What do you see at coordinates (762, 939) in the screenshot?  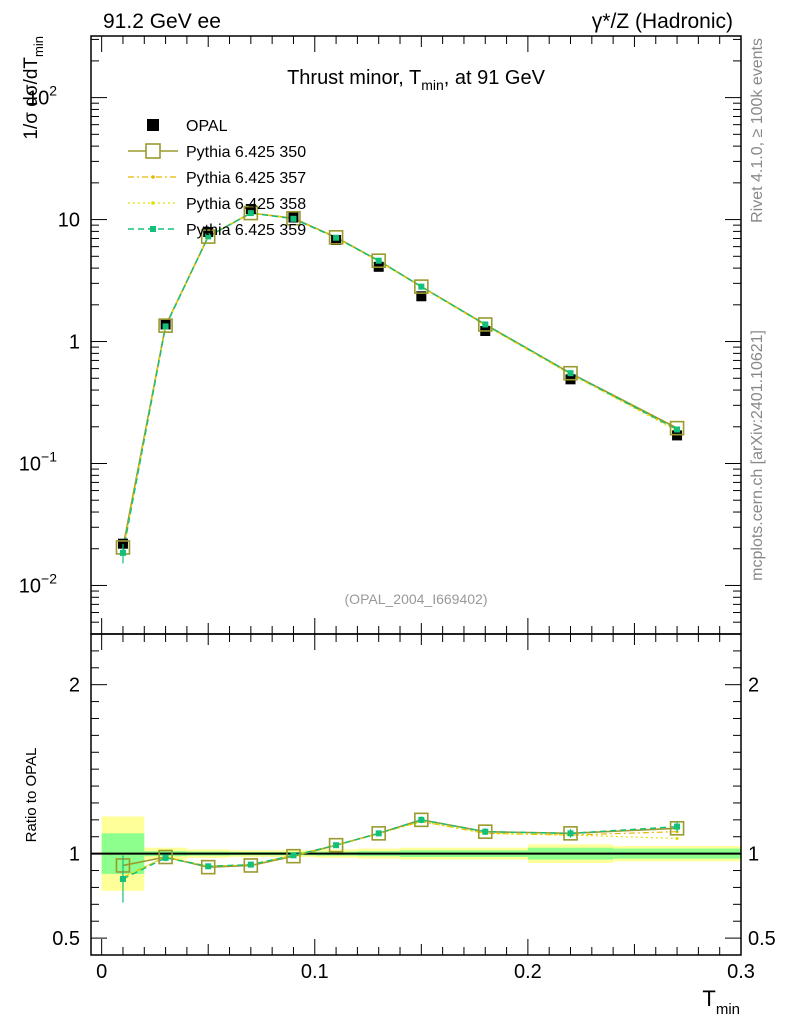 I see `ratio-y-tick-label-right: 0.5` at bounding box center [762, 939].